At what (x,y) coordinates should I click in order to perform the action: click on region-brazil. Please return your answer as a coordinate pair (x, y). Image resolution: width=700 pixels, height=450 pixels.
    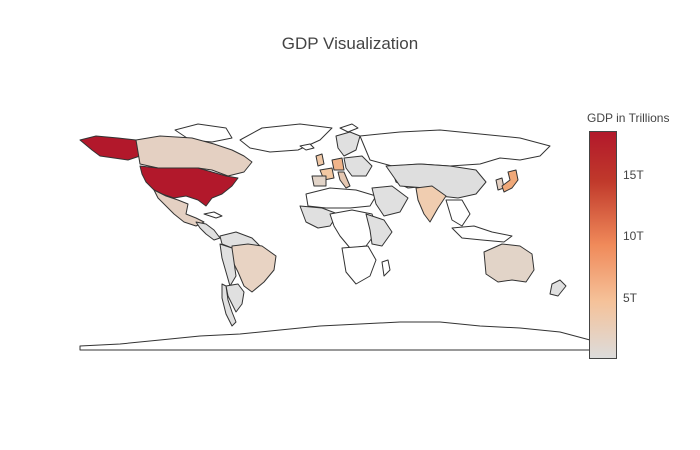
    Looking at the image, I should click on (254, 268).